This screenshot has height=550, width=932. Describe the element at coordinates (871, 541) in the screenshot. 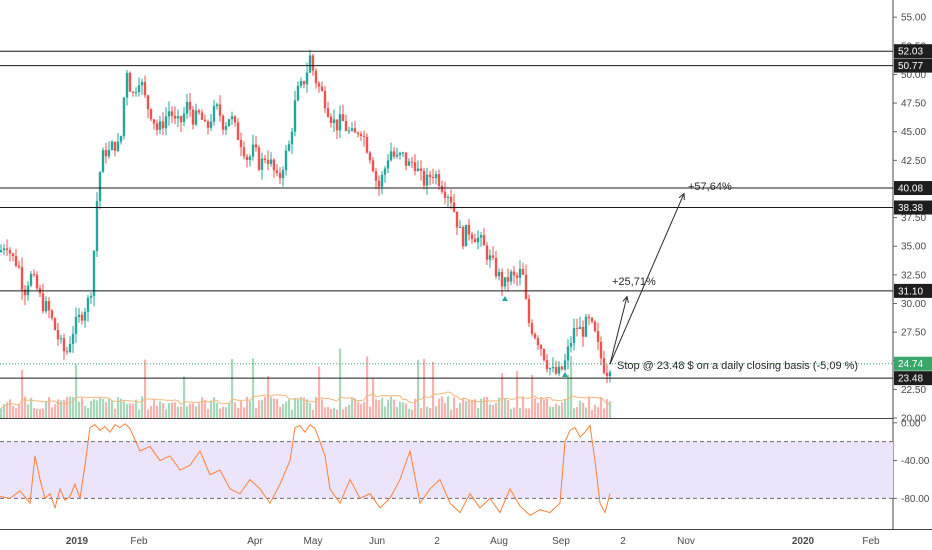

I see `time-tick-label: Feb` at that location.